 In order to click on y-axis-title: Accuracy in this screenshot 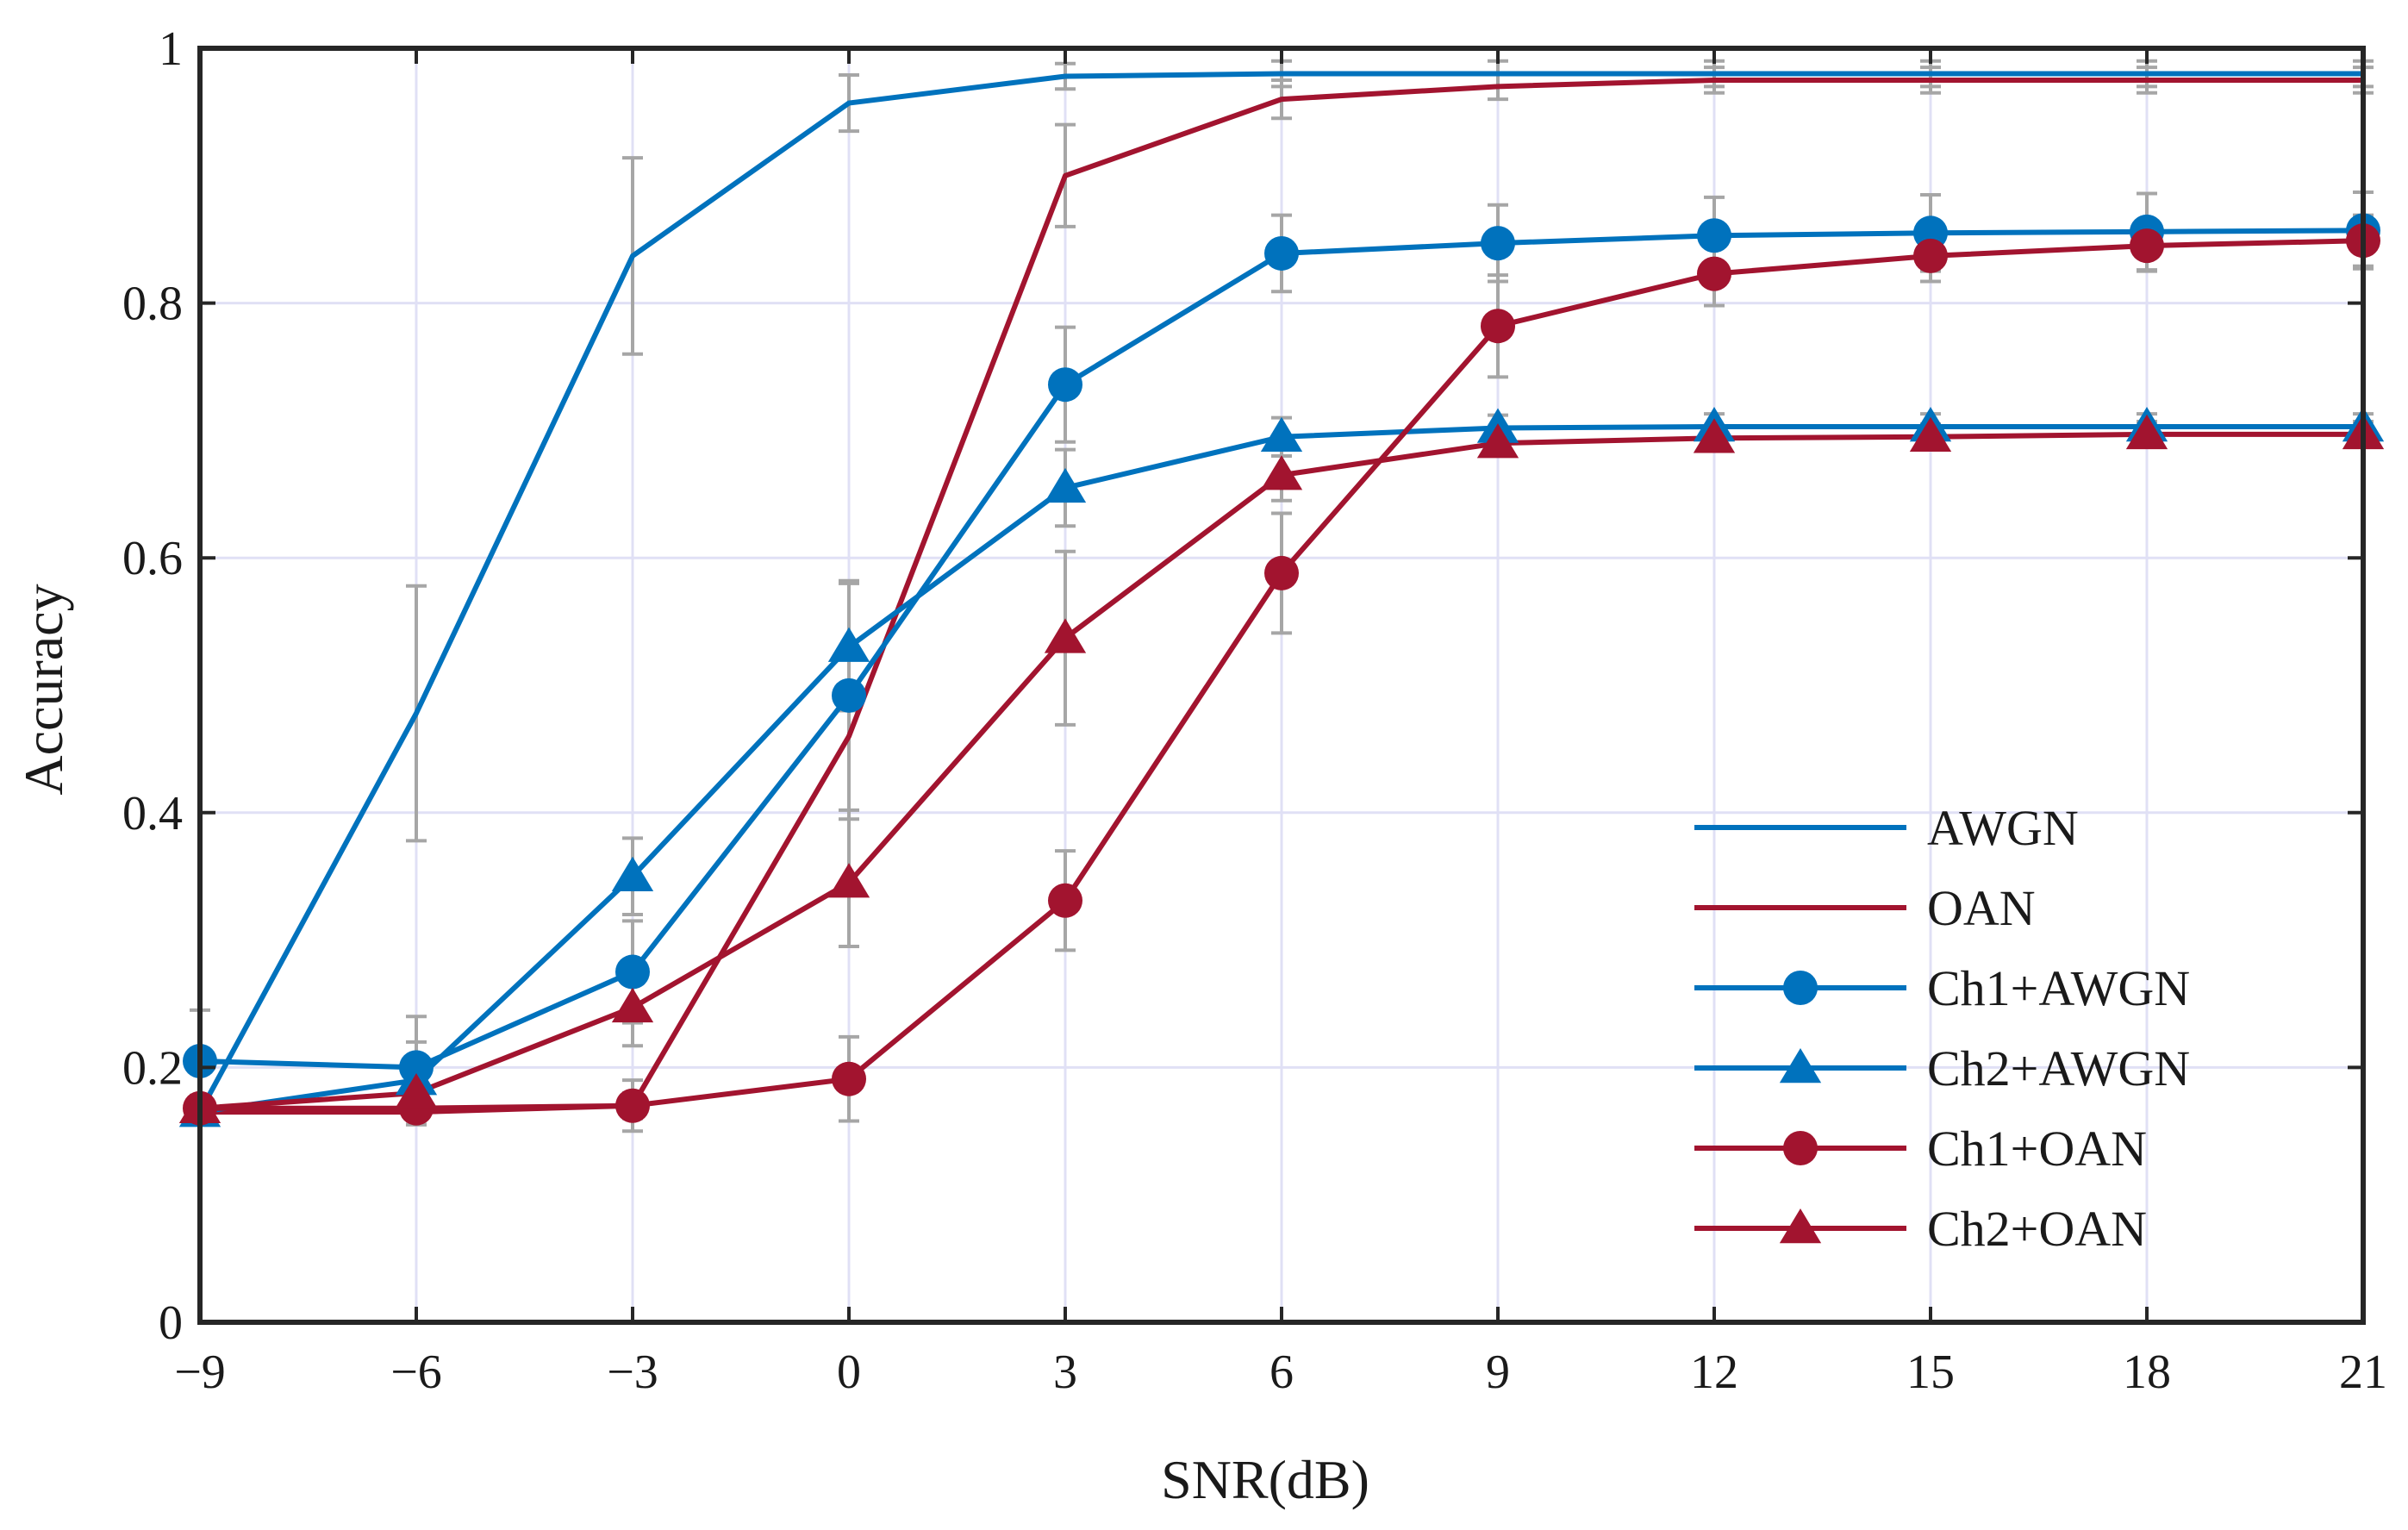, I will do `click(43, 689)`.